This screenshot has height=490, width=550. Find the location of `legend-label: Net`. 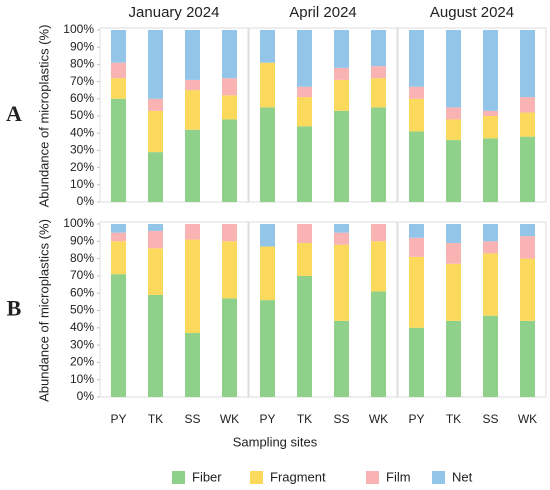

legend-label: Net is located at coordinates (462, 476).